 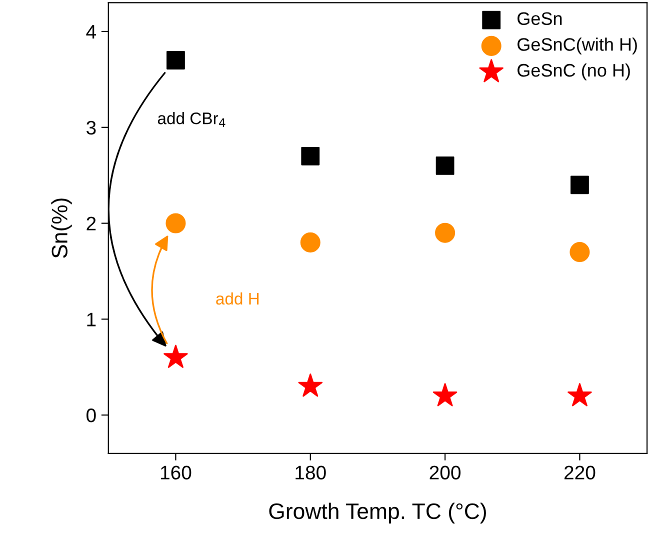 I want to click on y-tick-label: 0, so click(x=91, y=415).